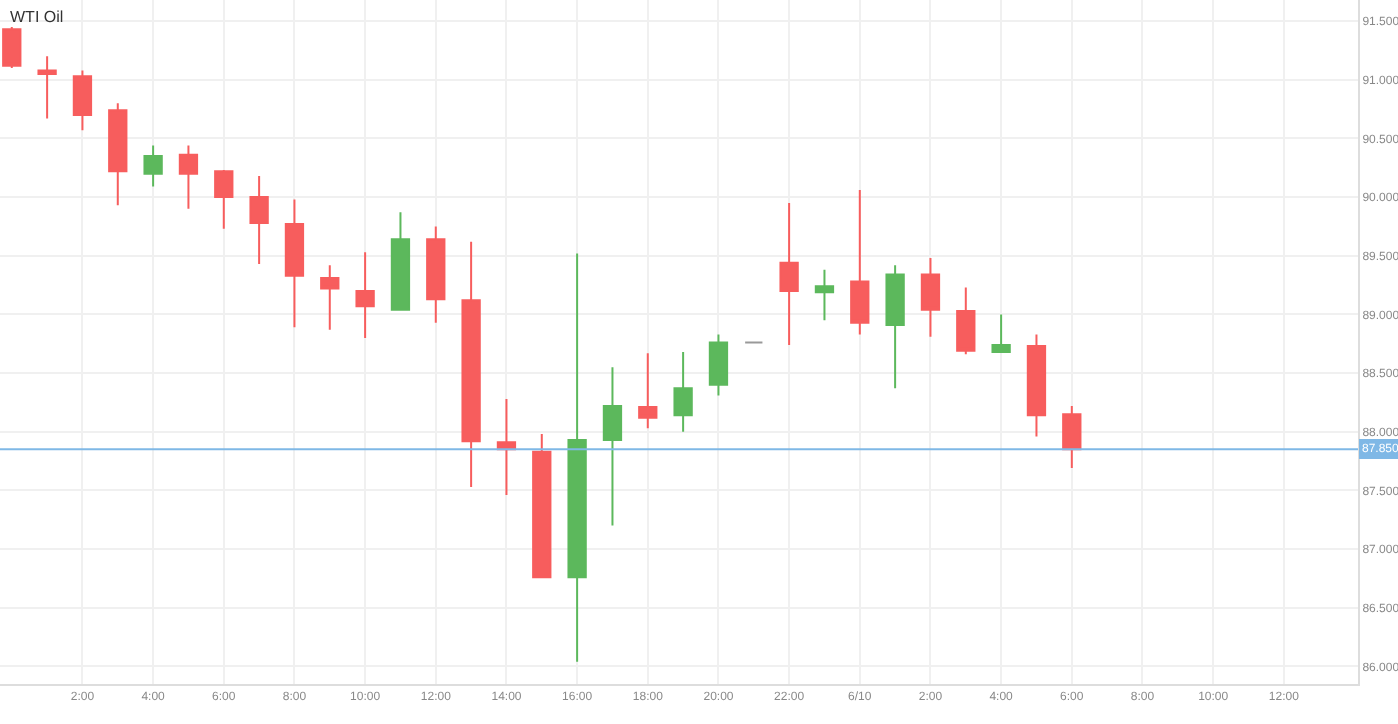  What do you see at coordinates (37, 17) in the screenshot?
I see `text: WTI Oil` at bounding box center [37, 17].